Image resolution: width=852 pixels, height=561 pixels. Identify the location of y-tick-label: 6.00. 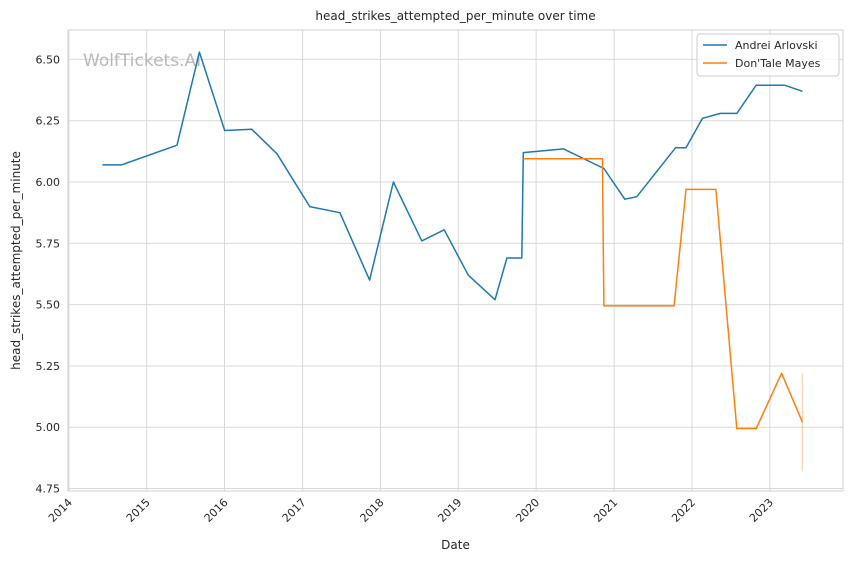
(48, 182).